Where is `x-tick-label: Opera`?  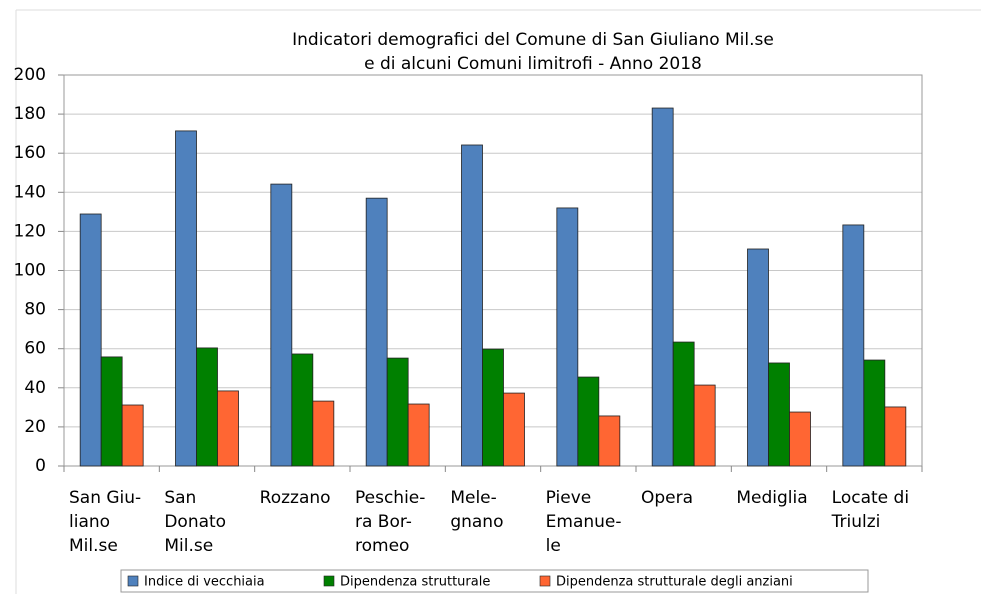
x-tick-label: Opera is located at coordinates (667, 498).